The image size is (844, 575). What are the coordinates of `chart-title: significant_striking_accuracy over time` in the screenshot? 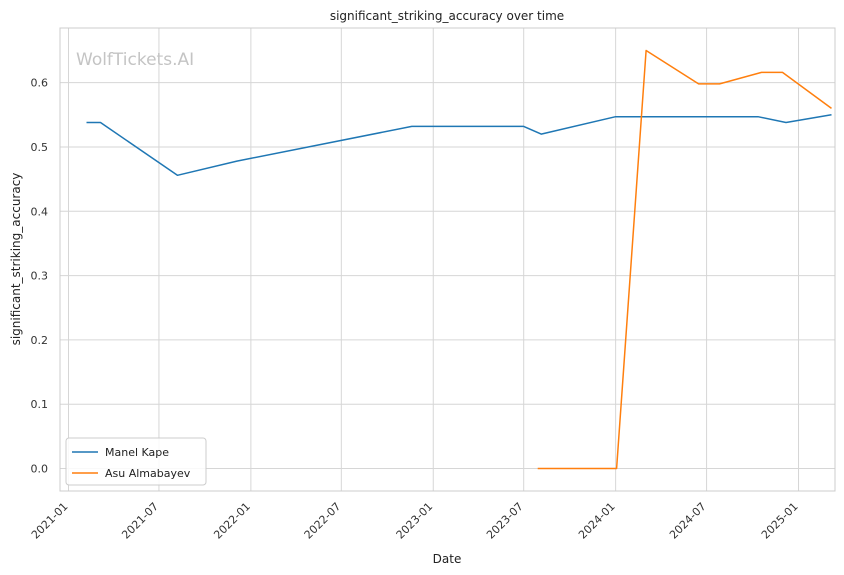 It's located at (447, 16).